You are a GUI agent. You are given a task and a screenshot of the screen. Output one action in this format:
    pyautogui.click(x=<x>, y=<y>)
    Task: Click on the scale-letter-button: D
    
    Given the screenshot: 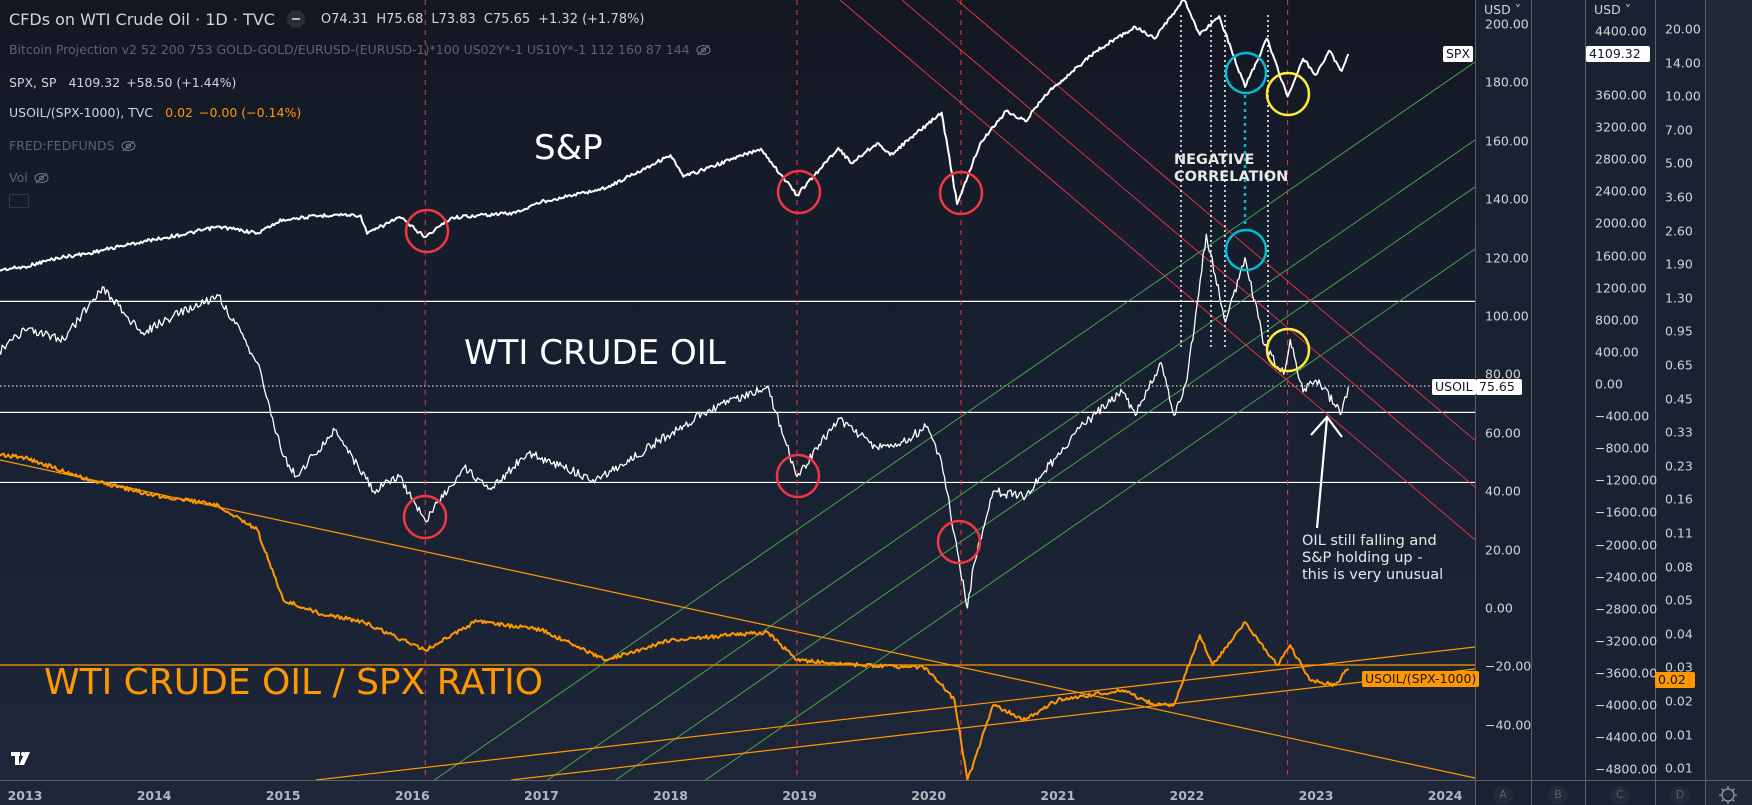 What is the action you would take?
    pyautogui.click(x=1680, y=795)
    